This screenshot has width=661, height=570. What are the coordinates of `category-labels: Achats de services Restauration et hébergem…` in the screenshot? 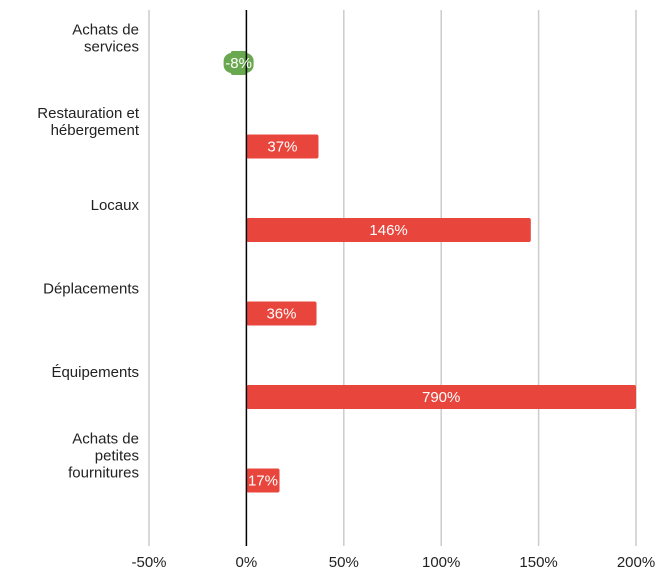 It's located at (88, 252).